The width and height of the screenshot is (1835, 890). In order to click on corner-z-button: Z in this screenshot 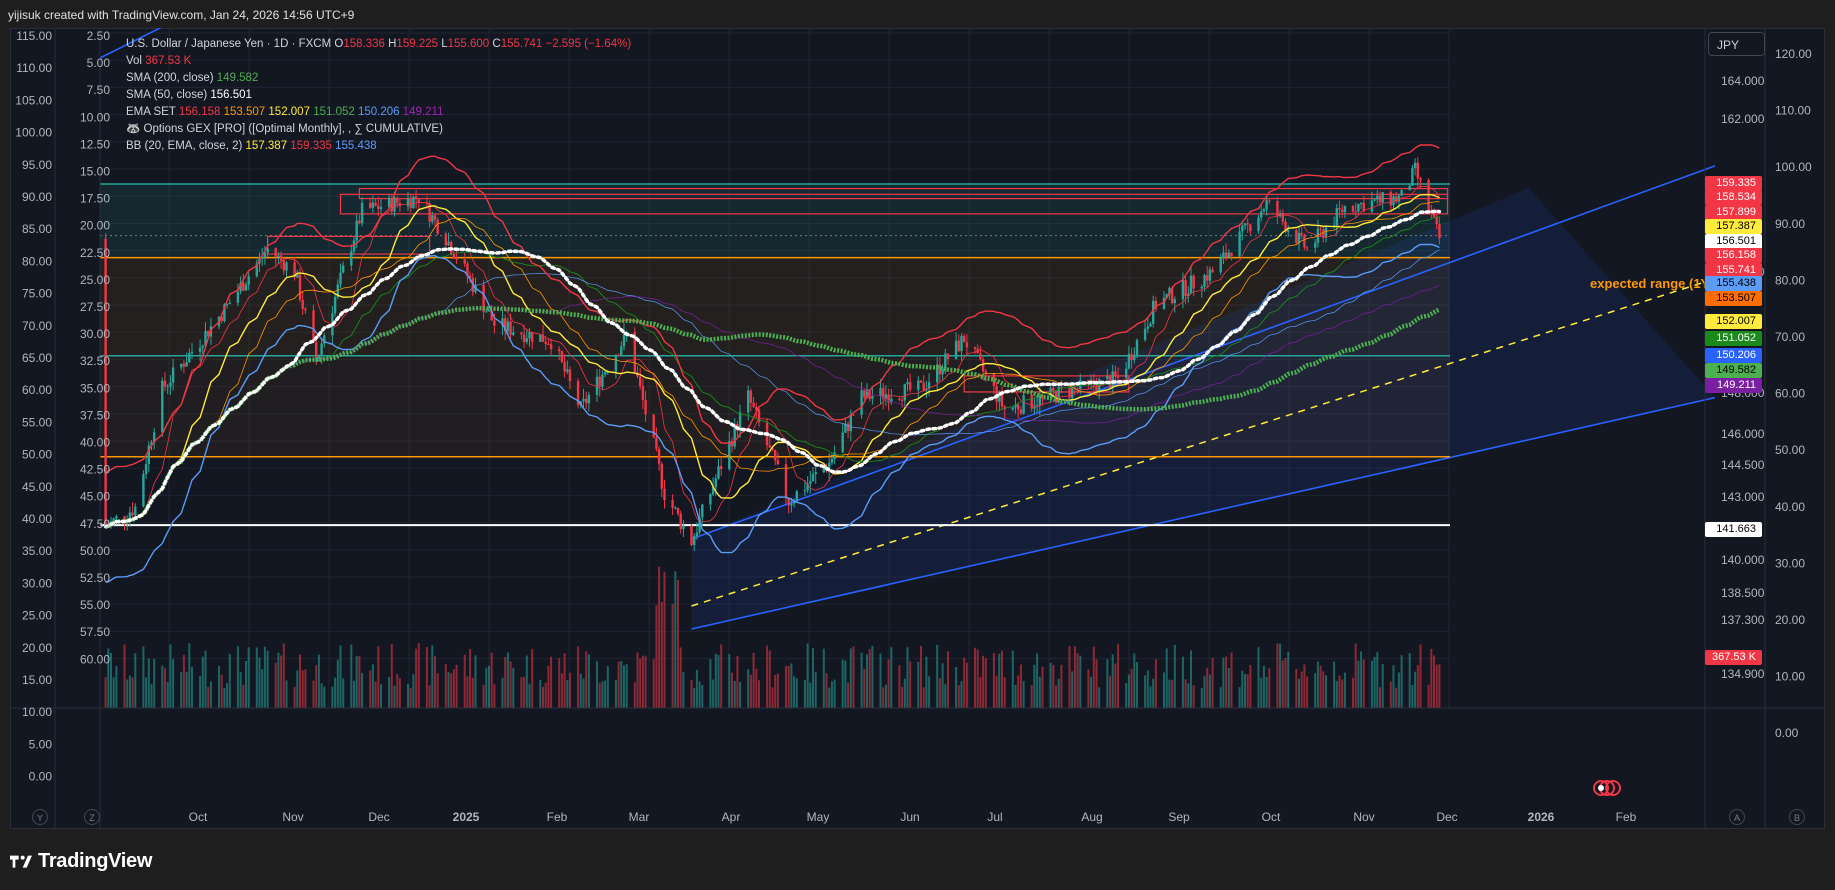, I will do `click(92, 817)`.